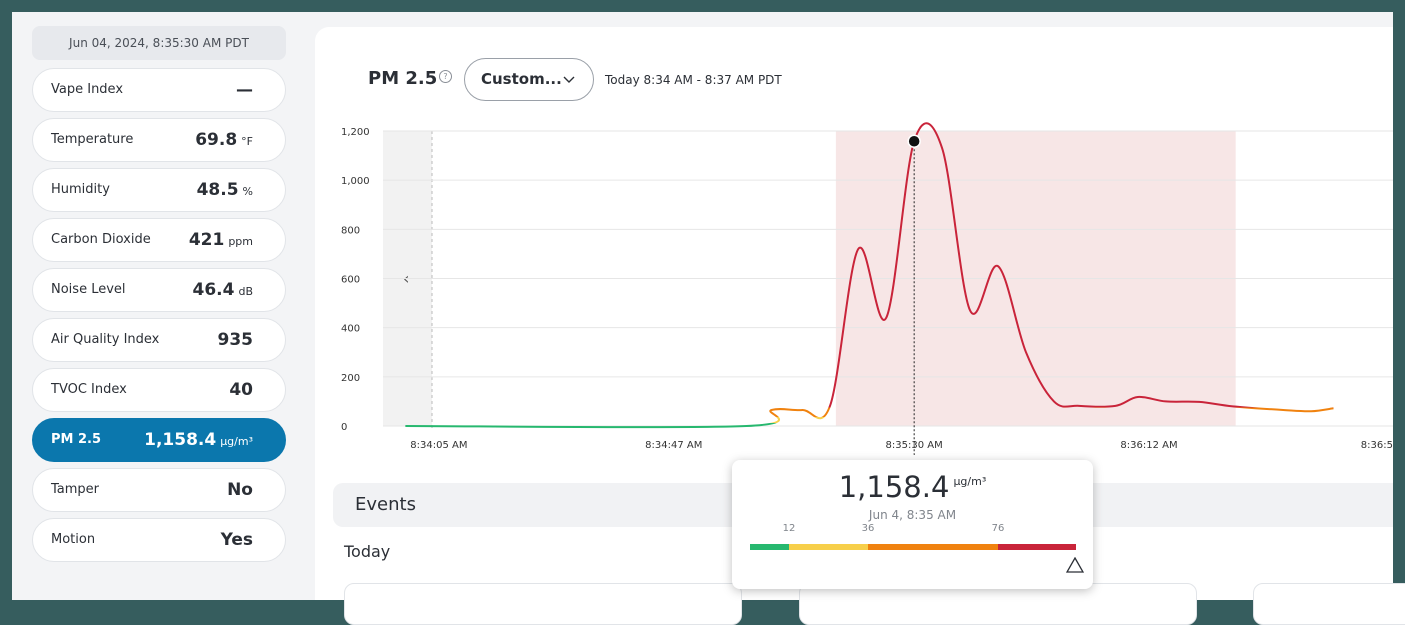 The height and width of the screenshot is (625, 1405). I want to click on metric-item: TVOC Index 40, so click(159, 390).